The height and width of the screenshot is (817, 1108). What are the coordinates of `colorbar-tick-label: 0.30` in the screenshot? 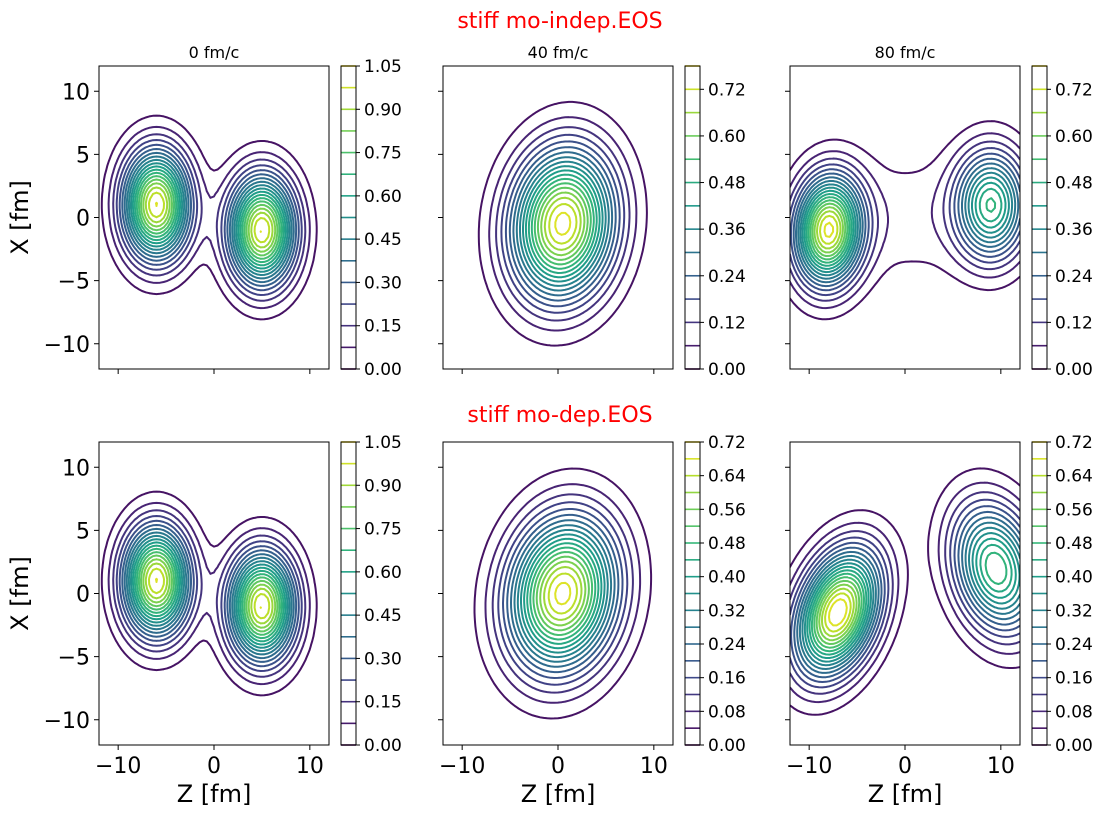 It's located at (383, 283).